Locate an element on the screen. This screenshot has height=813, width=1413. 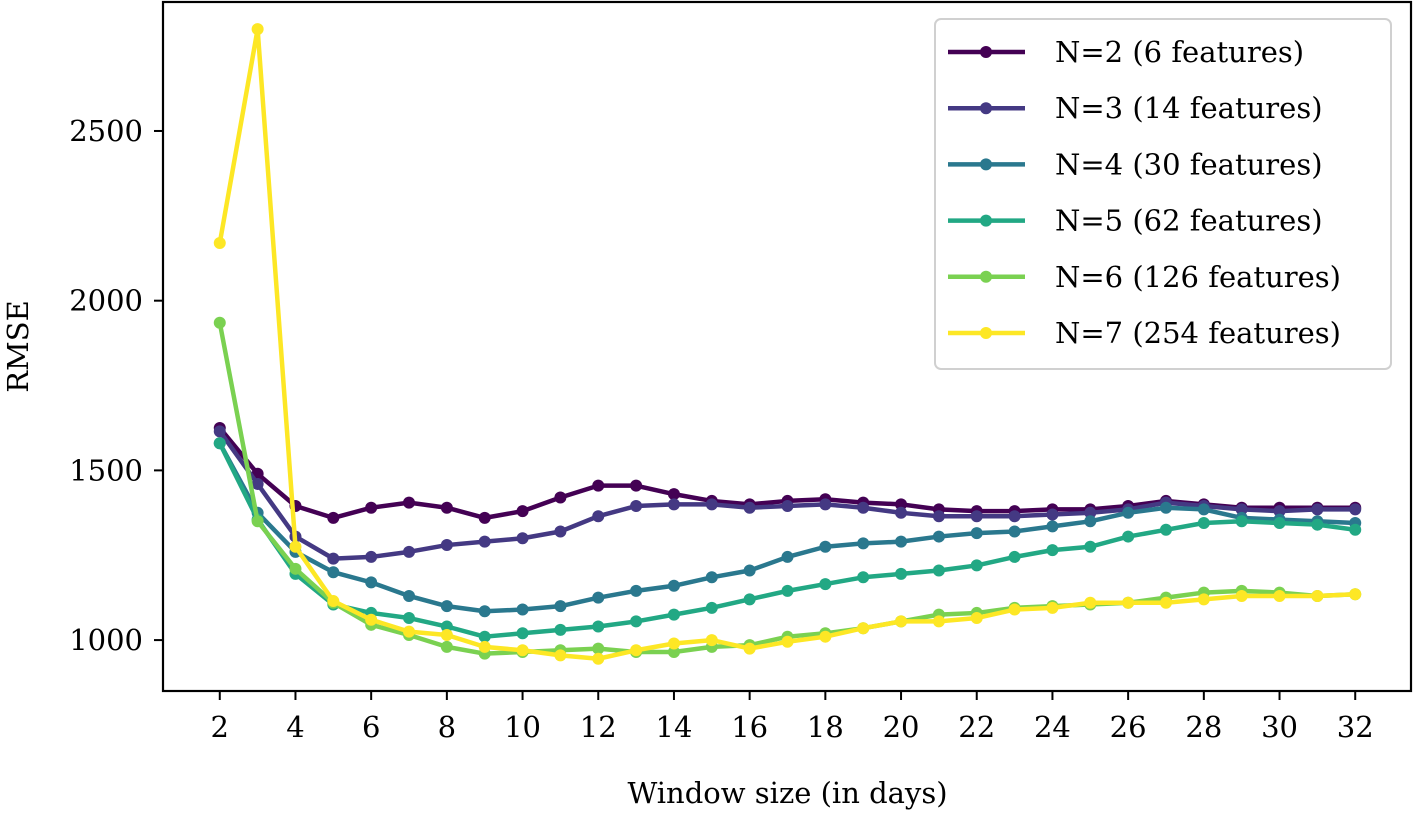
legend-entry: N=7 (254 features) is located at coordinates (1144, 333).